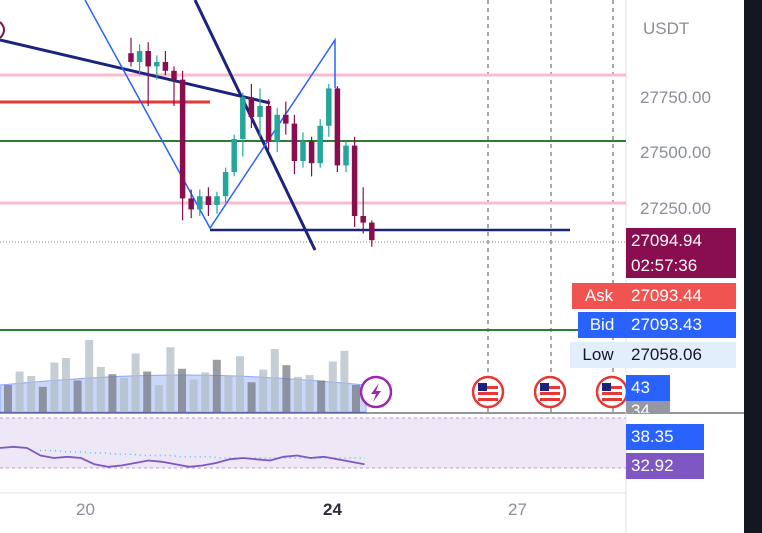 The image size is (762, 533). What do you see at coordinates (665, 466) in the screenshot?
I see `rsi-ma-value-tag: 32.92` at bounding box center [665, 466].